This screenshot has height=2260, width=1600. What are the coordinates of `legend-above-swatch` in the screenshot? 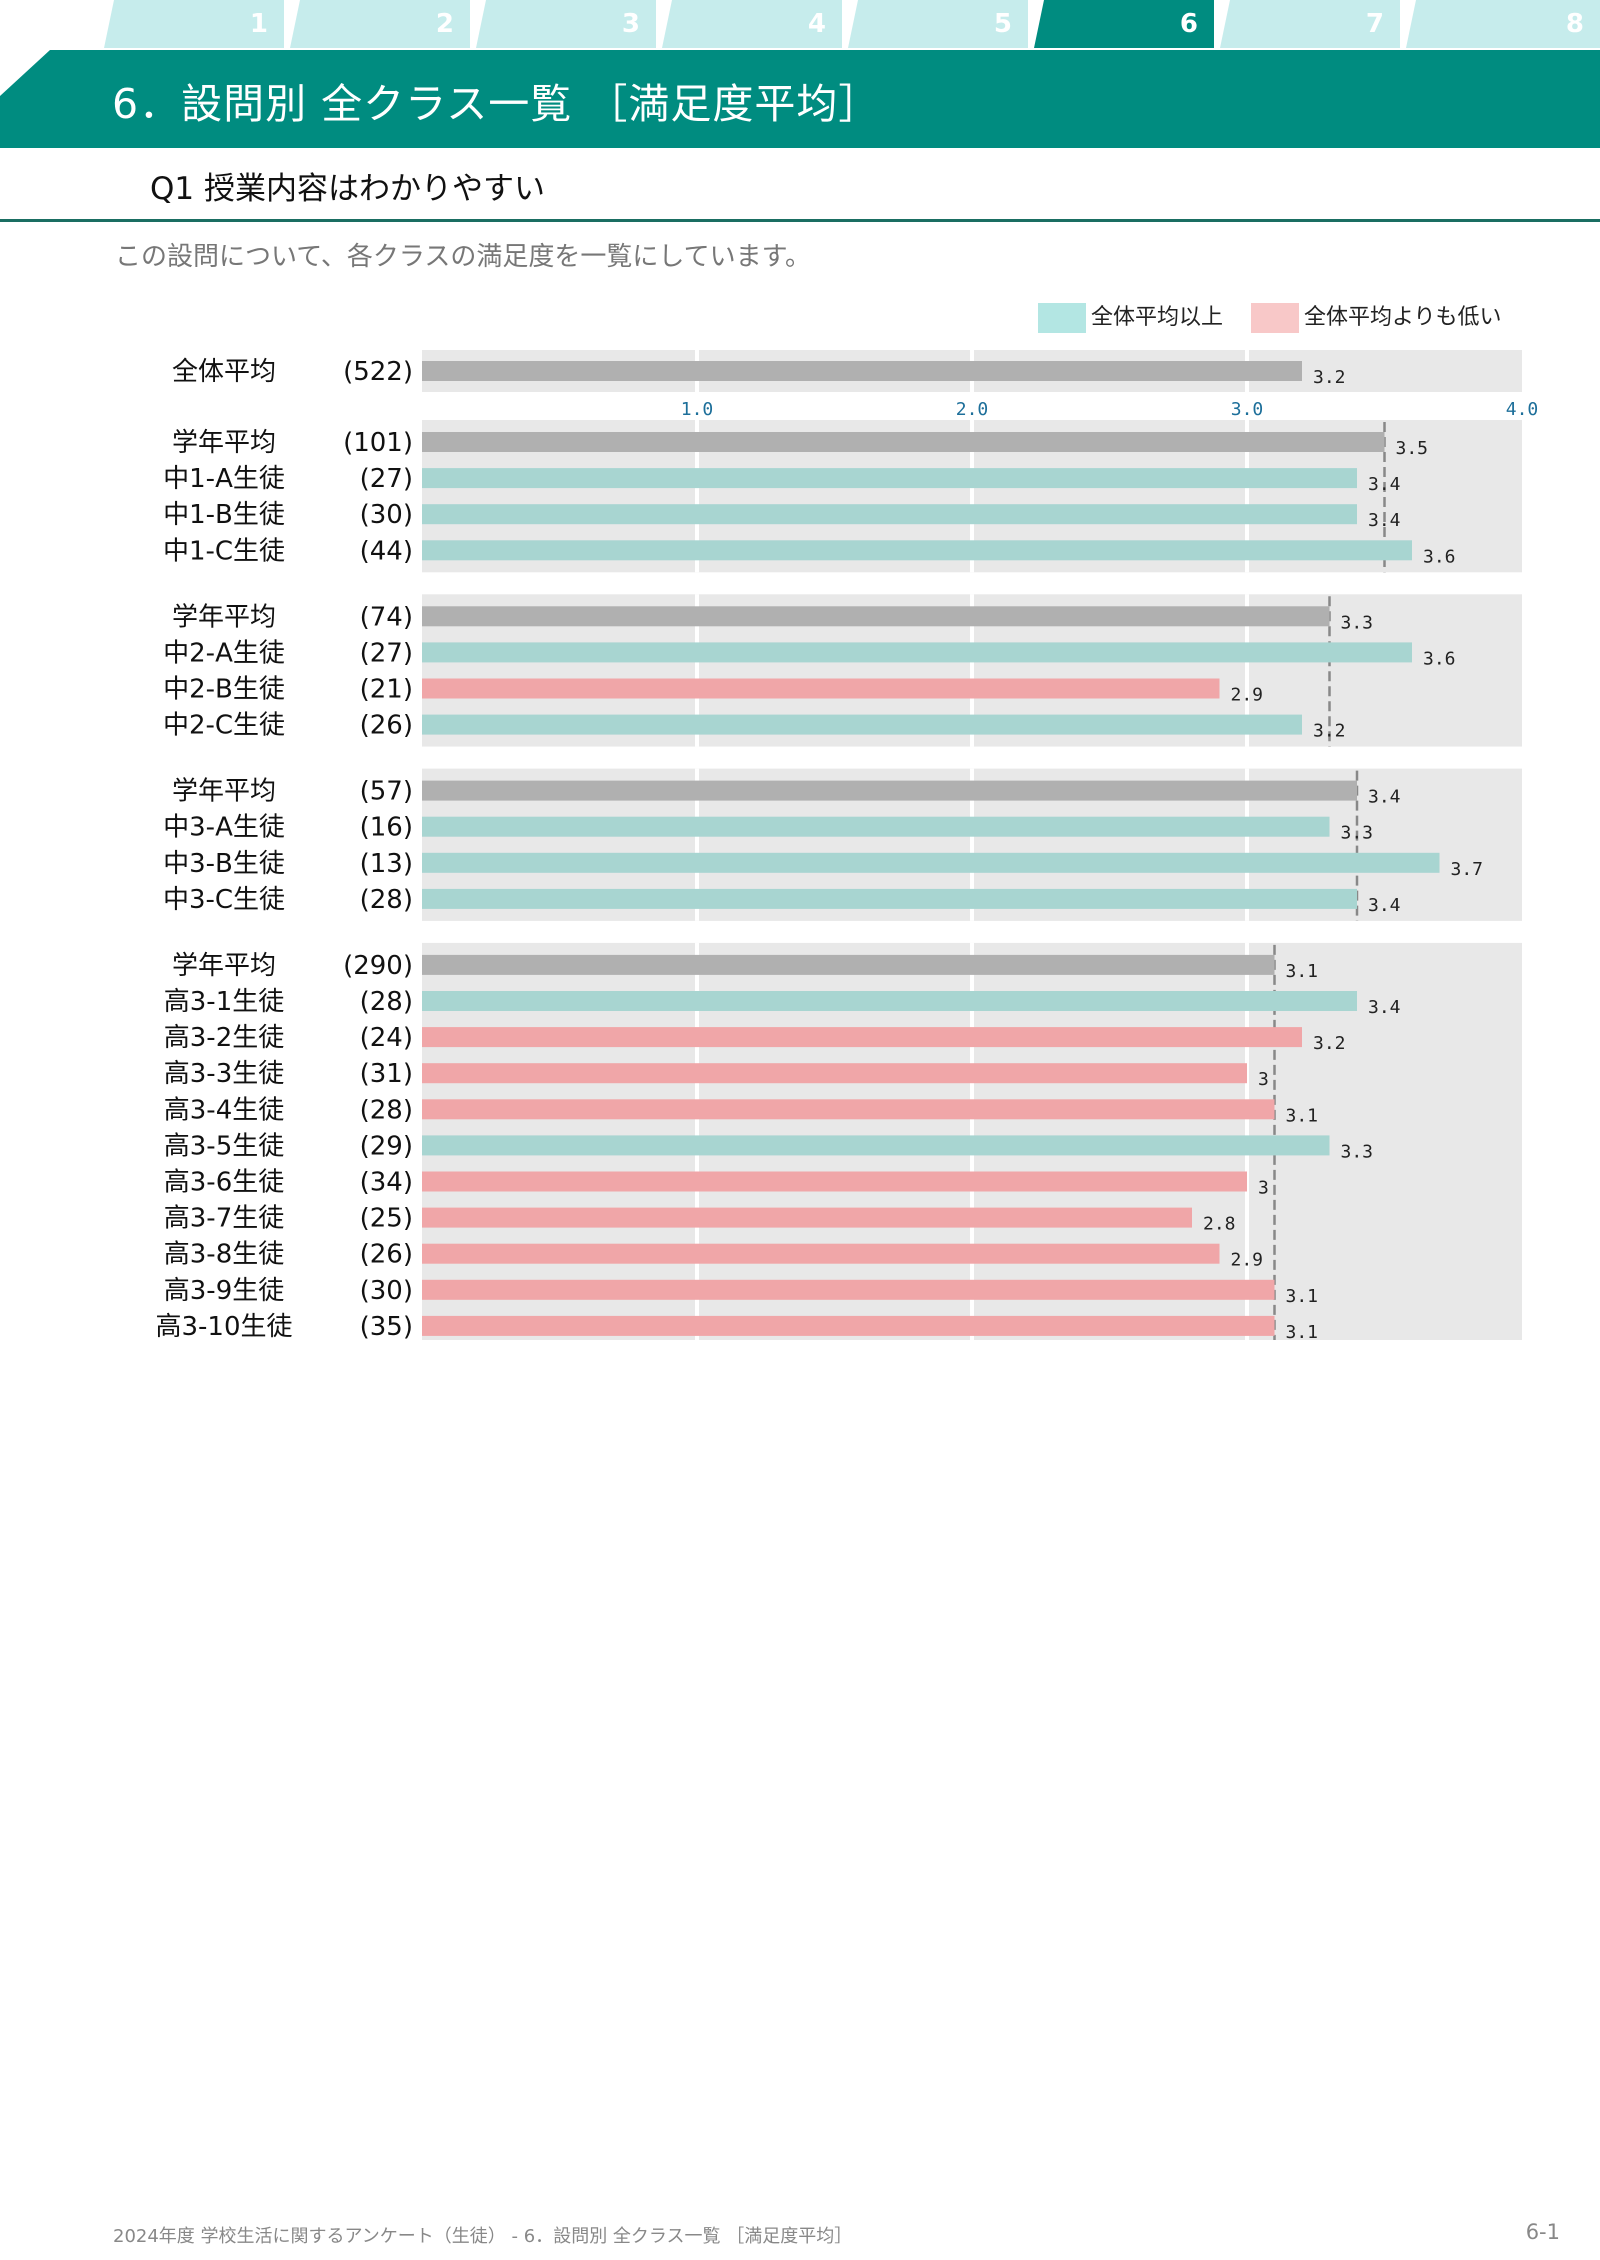 It's located at (1062, 318).